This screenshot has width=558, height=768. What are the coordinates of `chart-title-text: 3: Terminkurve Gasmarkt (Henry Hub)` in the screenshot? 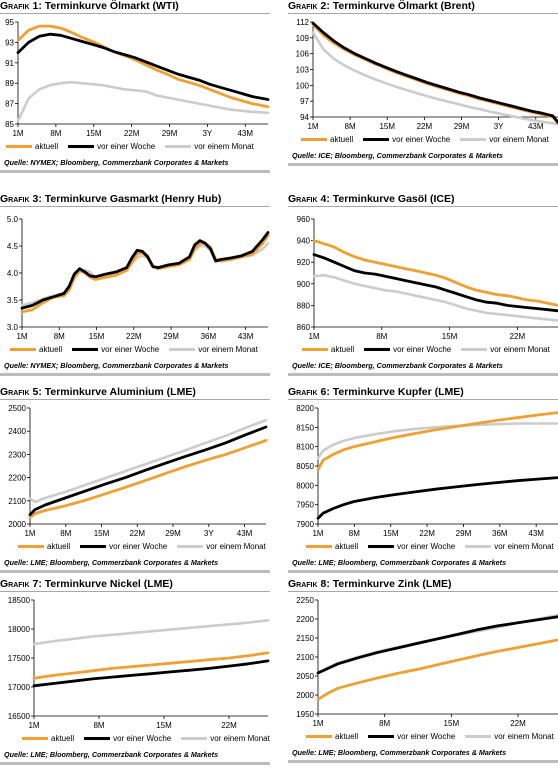 It's located at (125, 199).